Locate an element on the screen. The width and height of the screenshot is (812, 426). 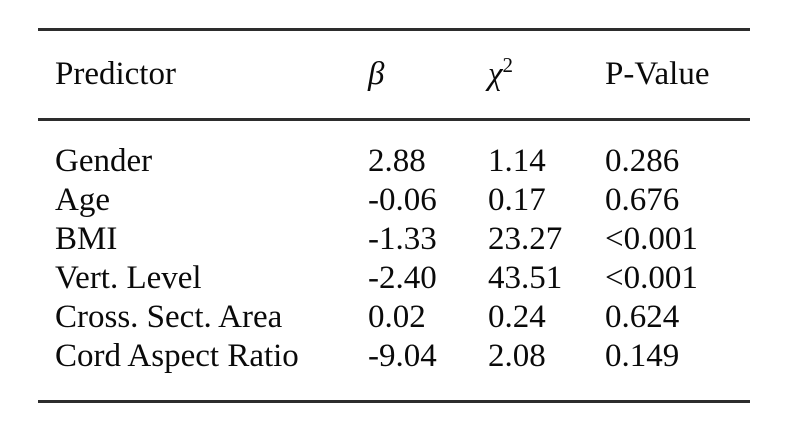
cell-pvalue: 0.149 is located at coordinates (642, 356).